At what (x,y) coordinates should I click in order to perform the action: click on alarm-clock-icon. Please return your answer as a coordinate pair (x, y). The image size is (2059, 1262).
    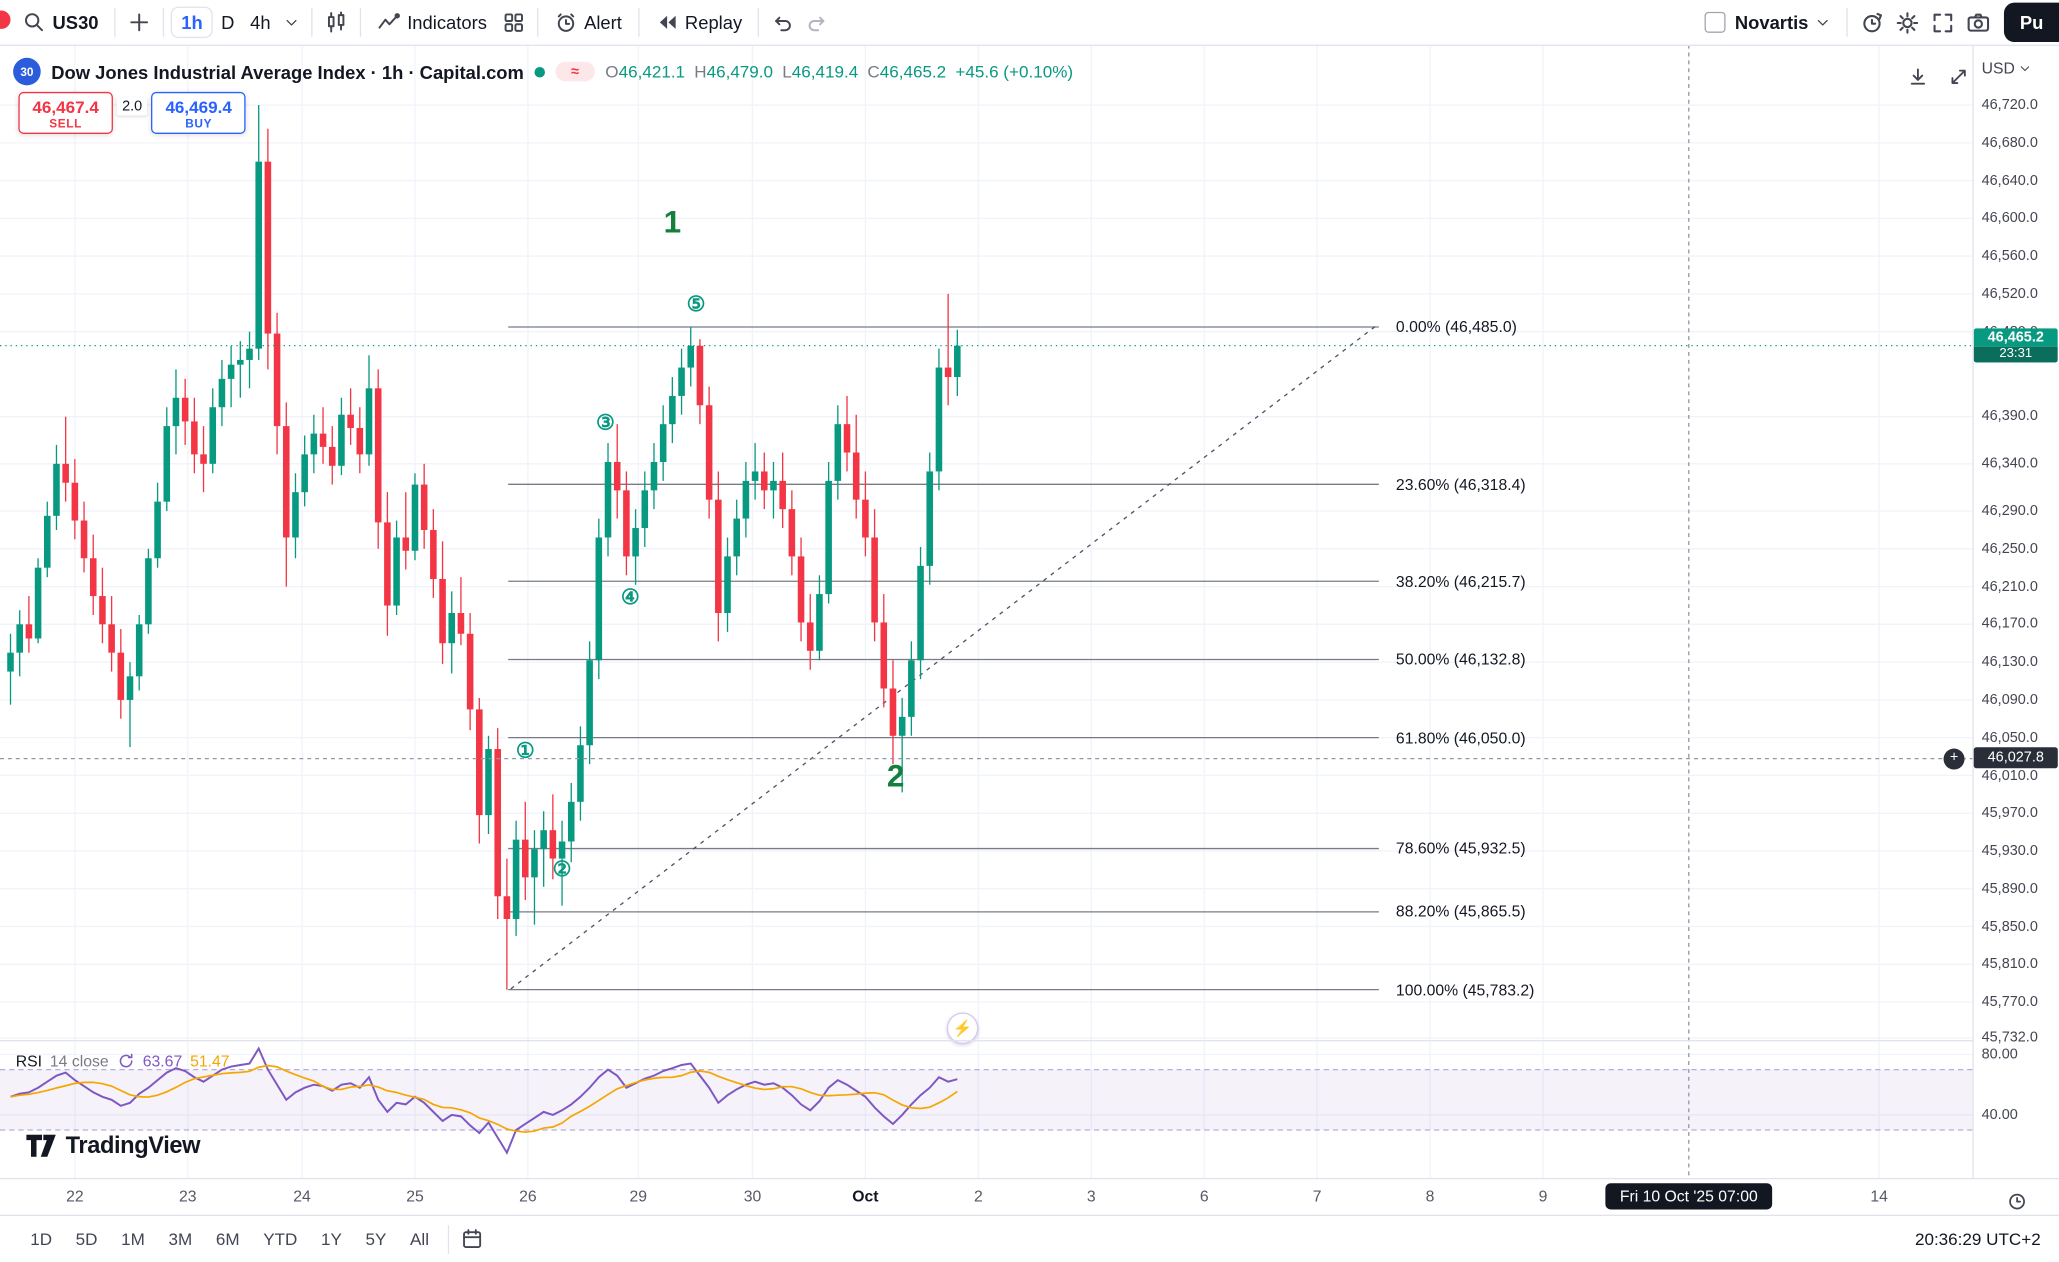
    Looking at the image, I should click on (565, 22).